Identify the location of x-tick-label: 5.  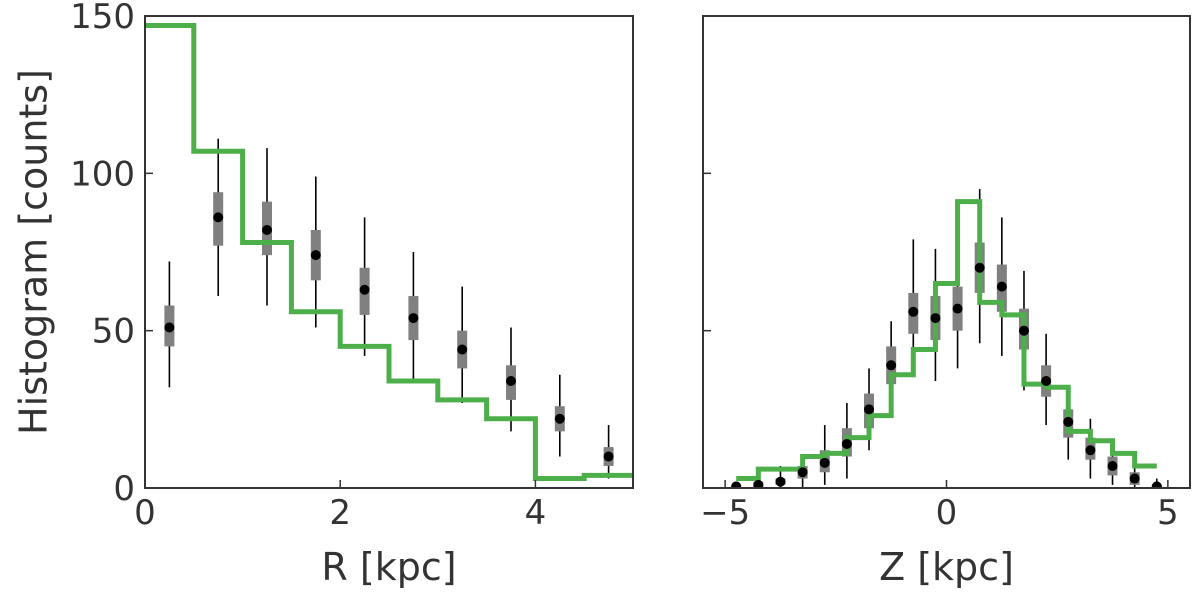
(1168, 513).